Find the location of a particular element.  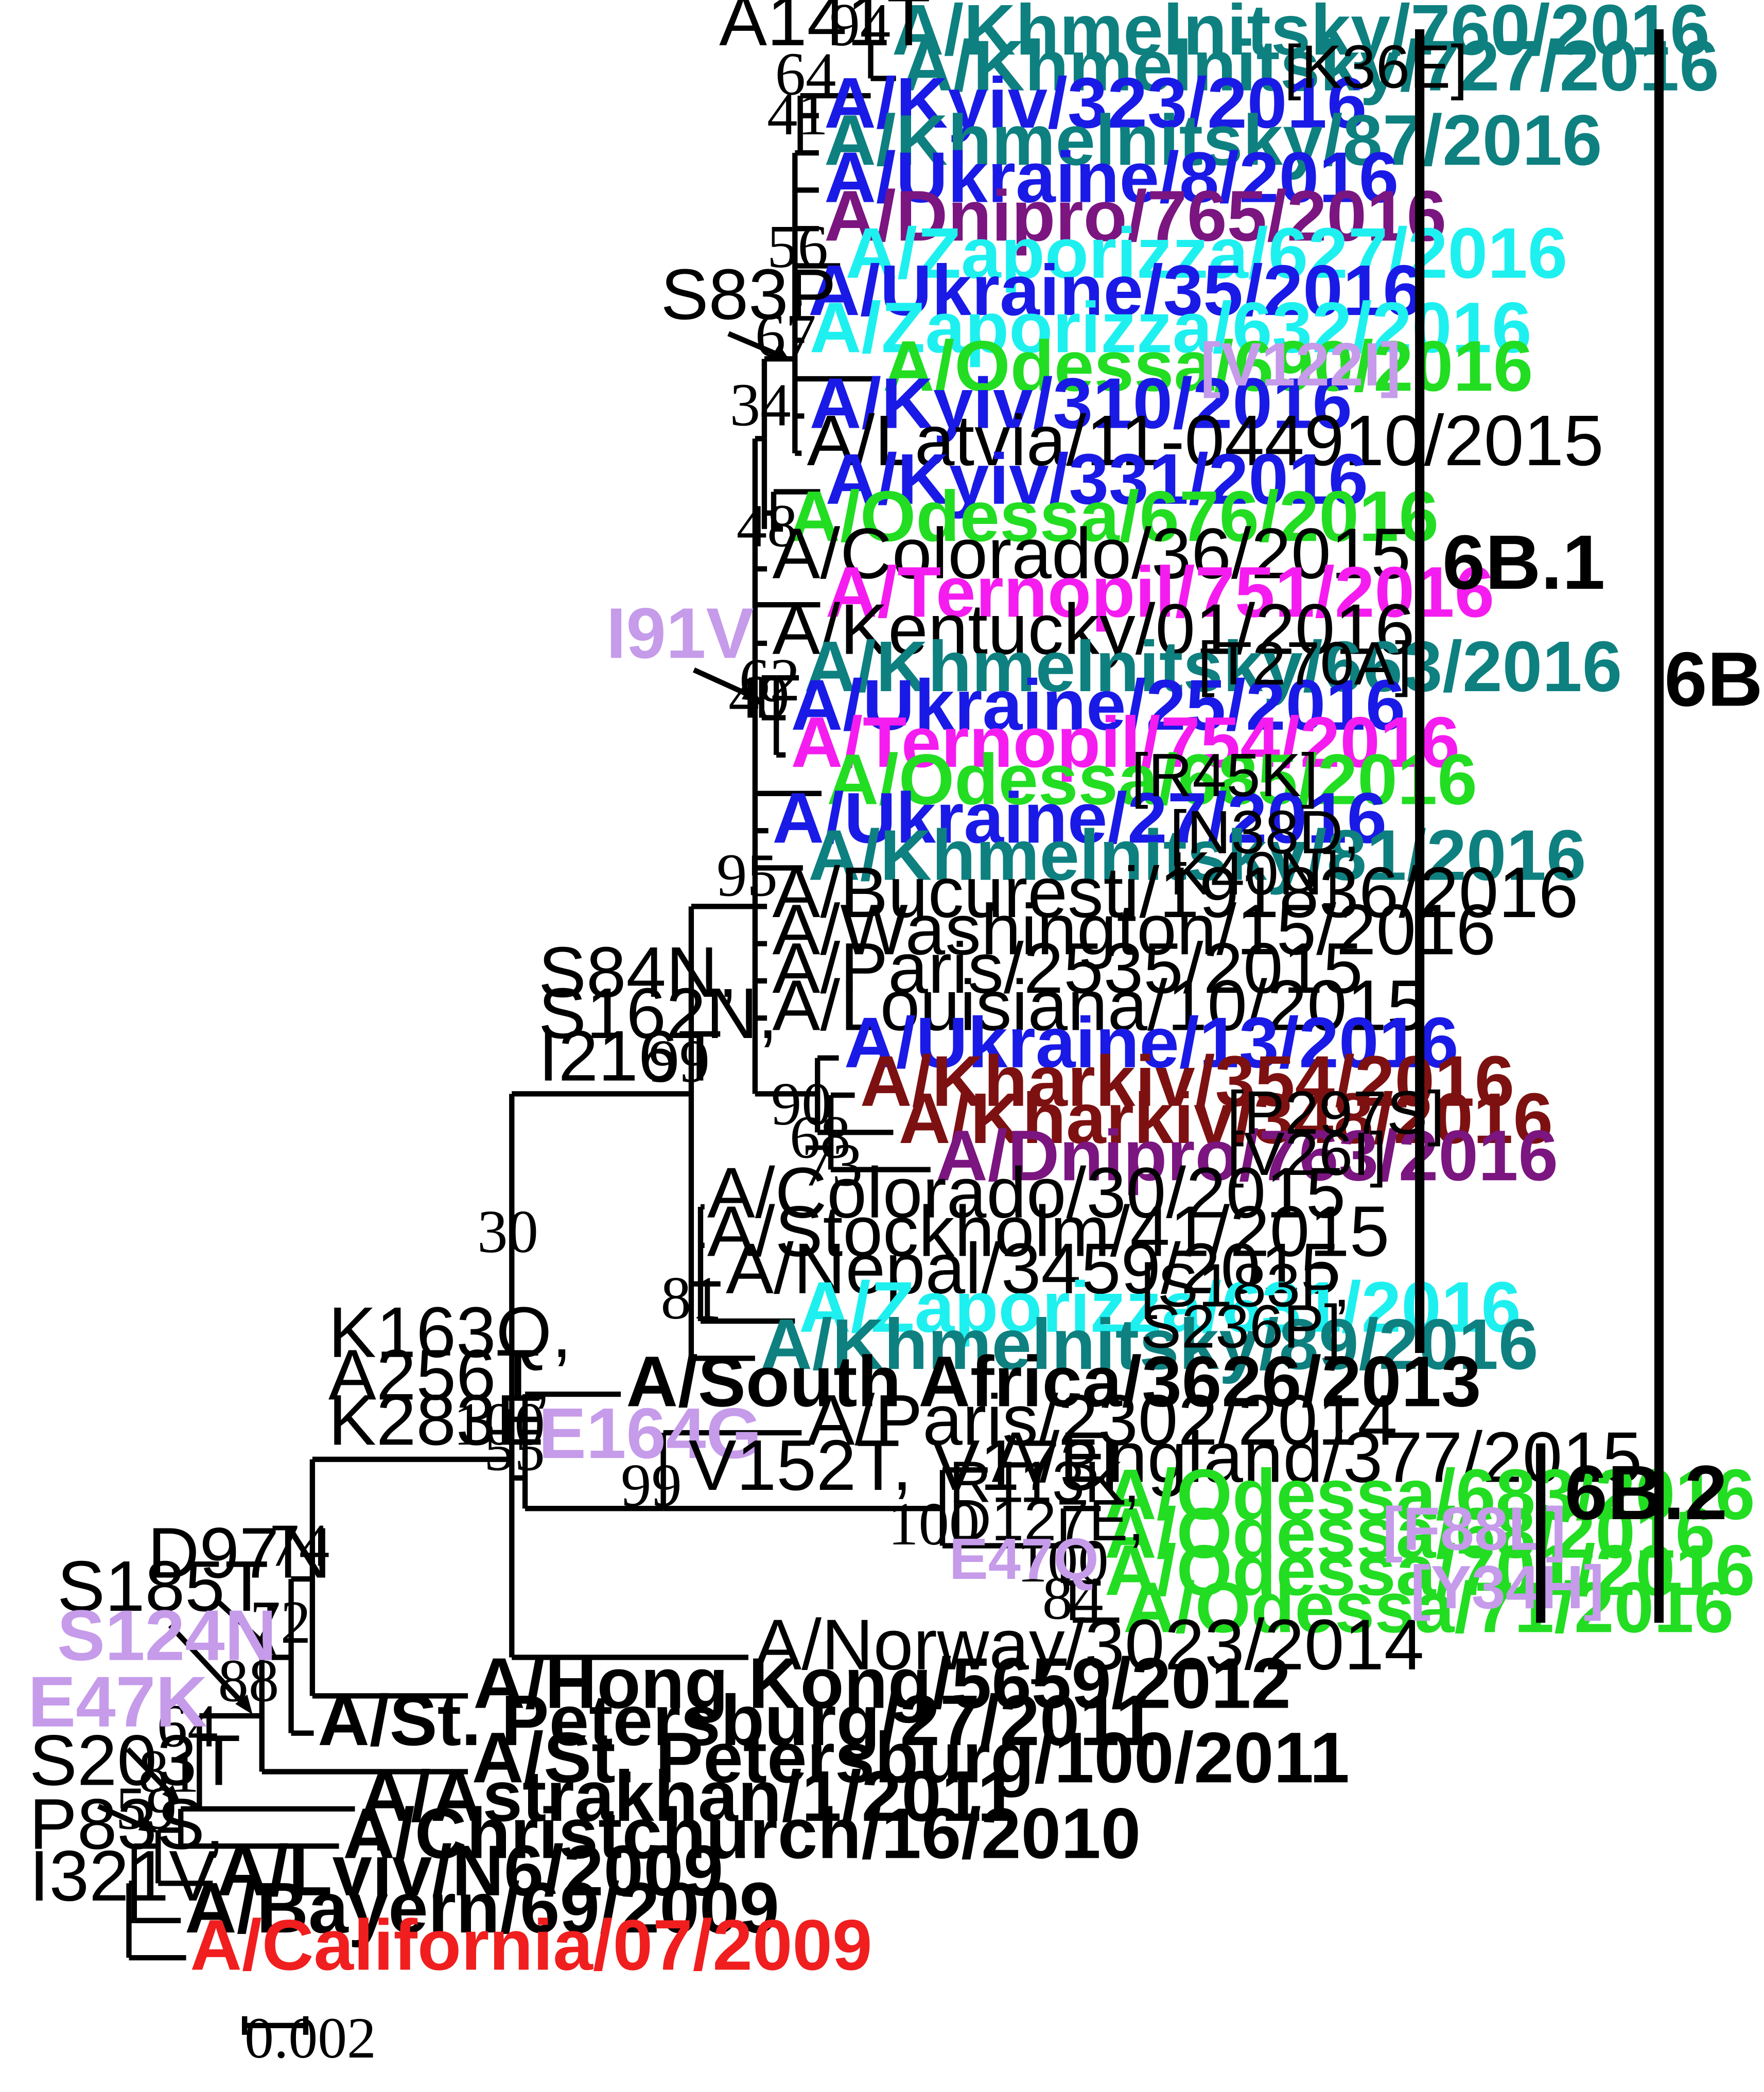

mutation-label: I321V is located at coordinates (123, 1876).